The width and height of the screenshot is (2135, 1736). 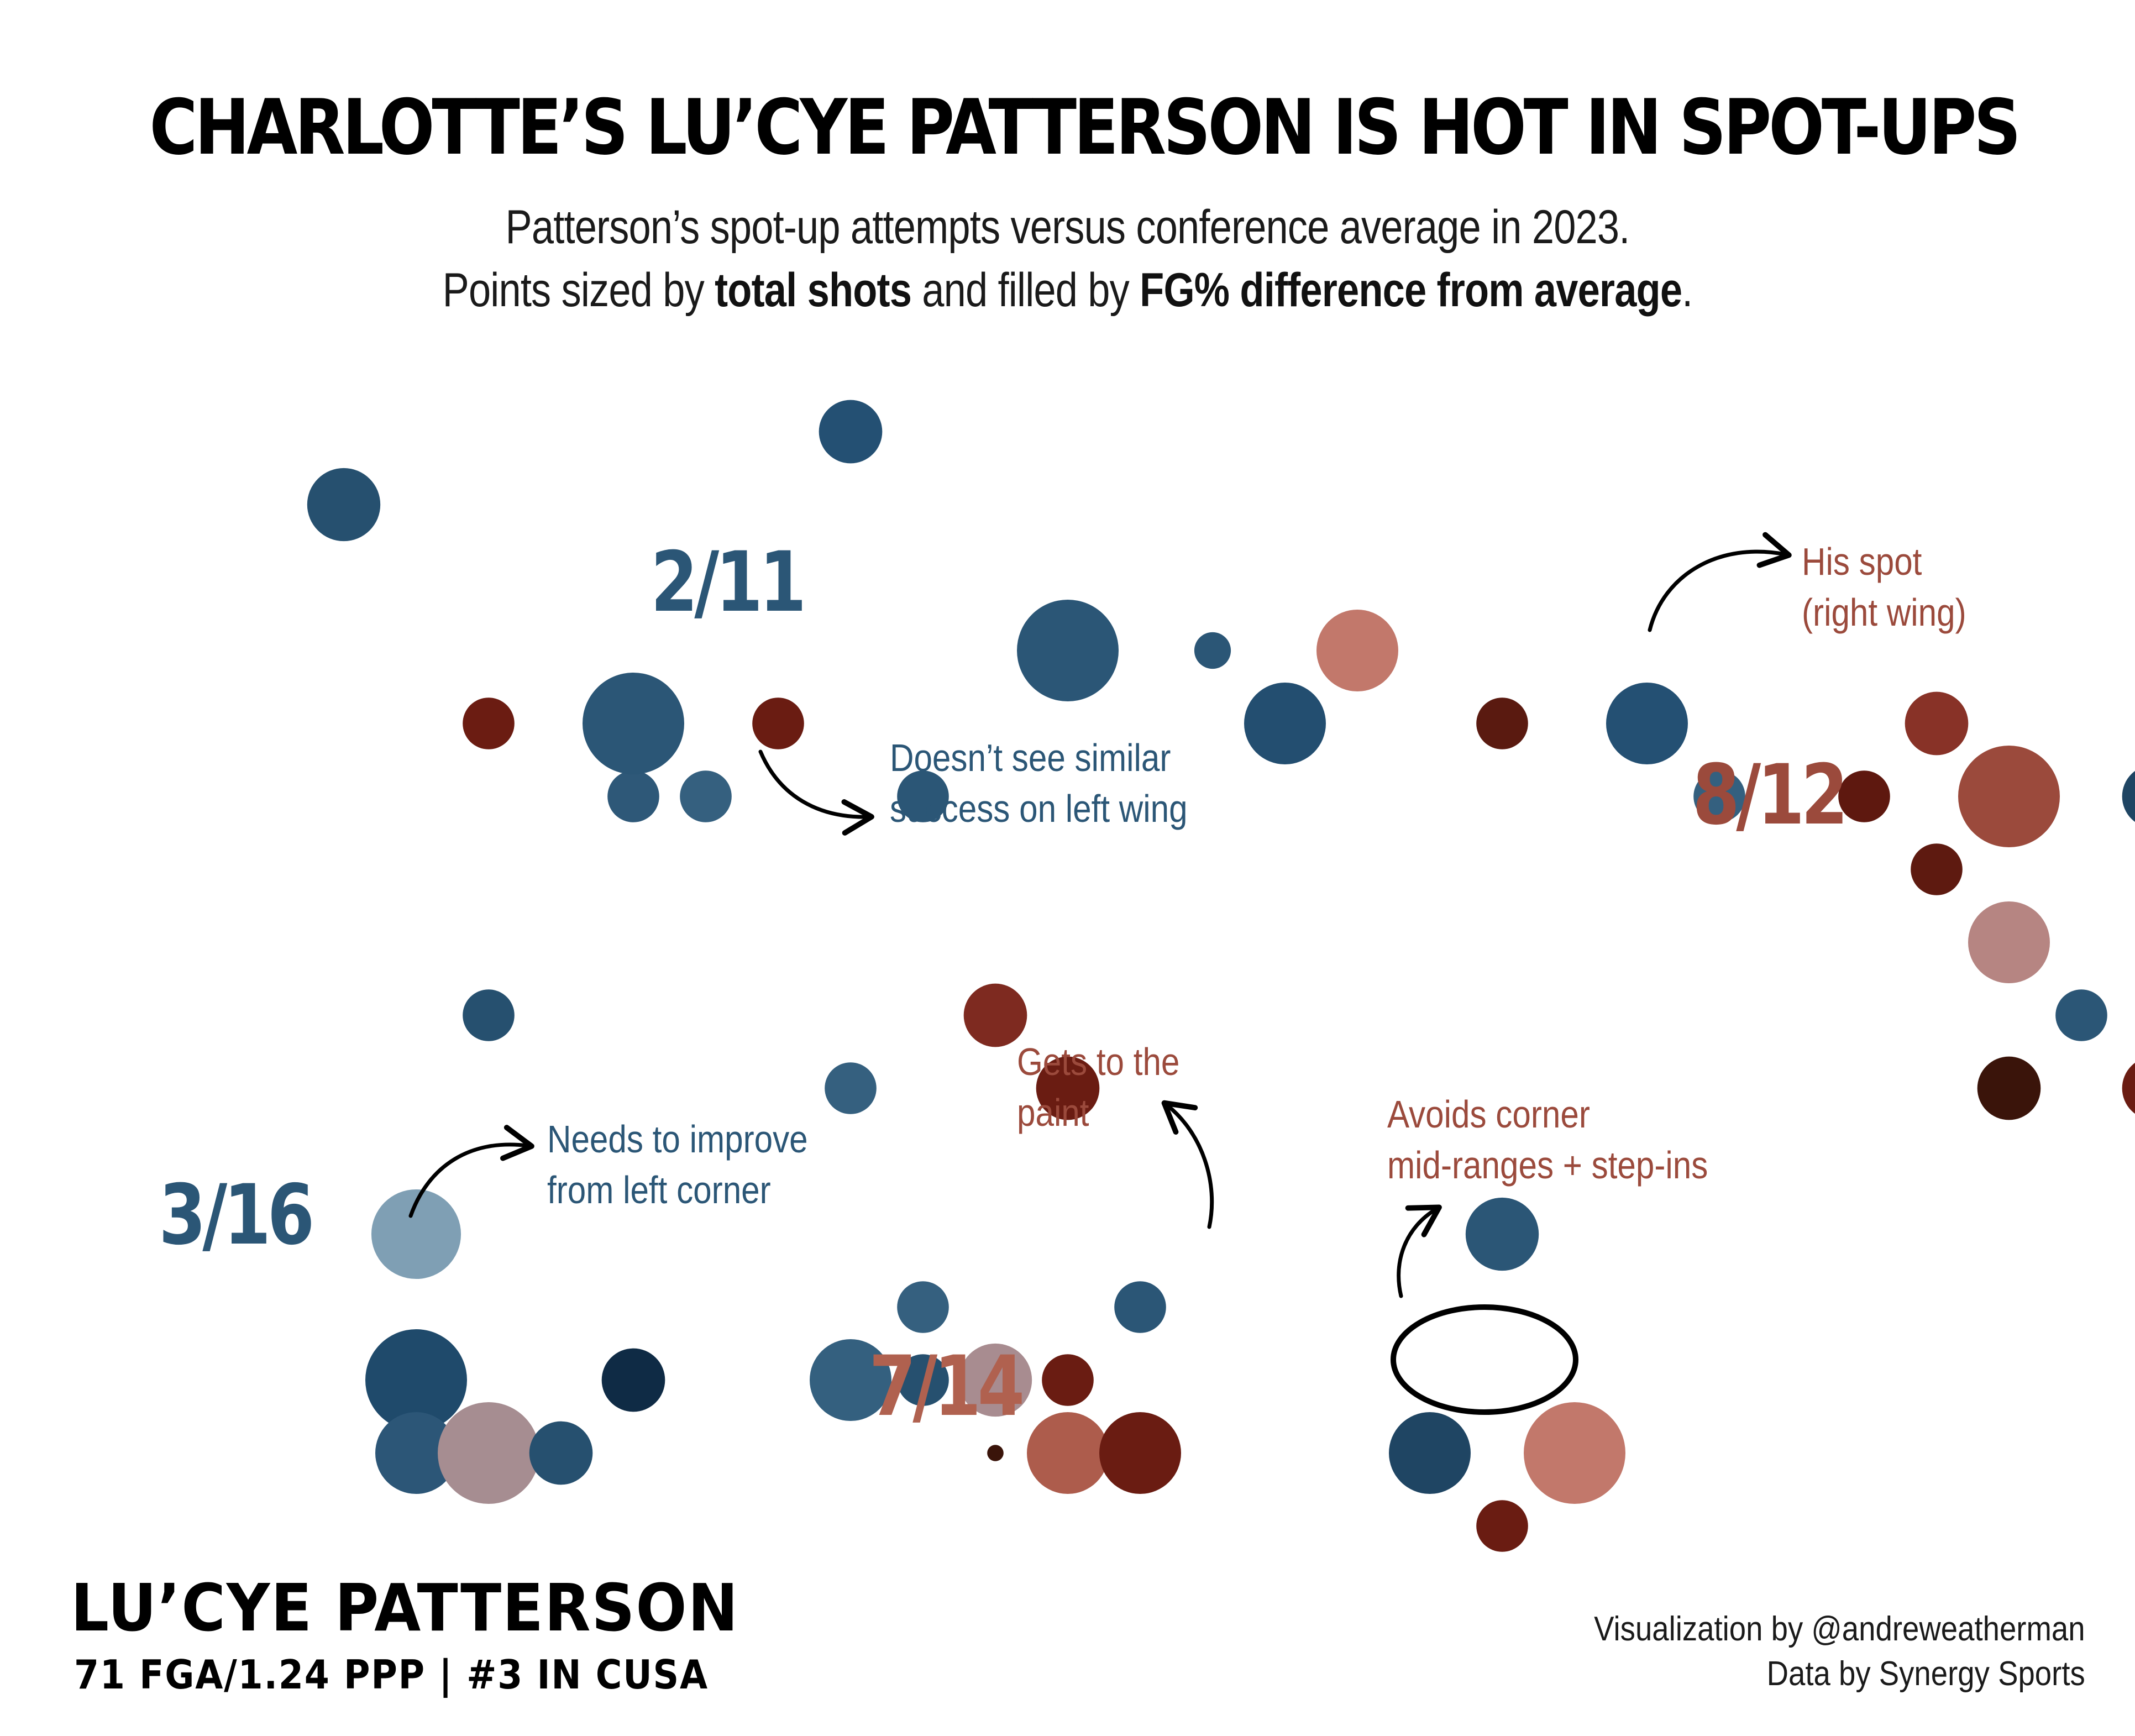 I want to click on arrow-corner-midrange, so click(x=1419, y=1251).